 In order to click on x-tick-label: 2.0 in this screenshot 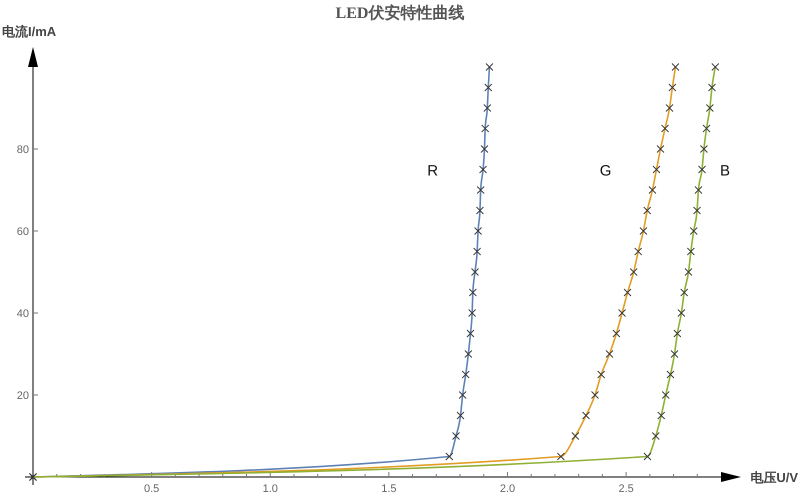, I will do `click(508, 489)`.